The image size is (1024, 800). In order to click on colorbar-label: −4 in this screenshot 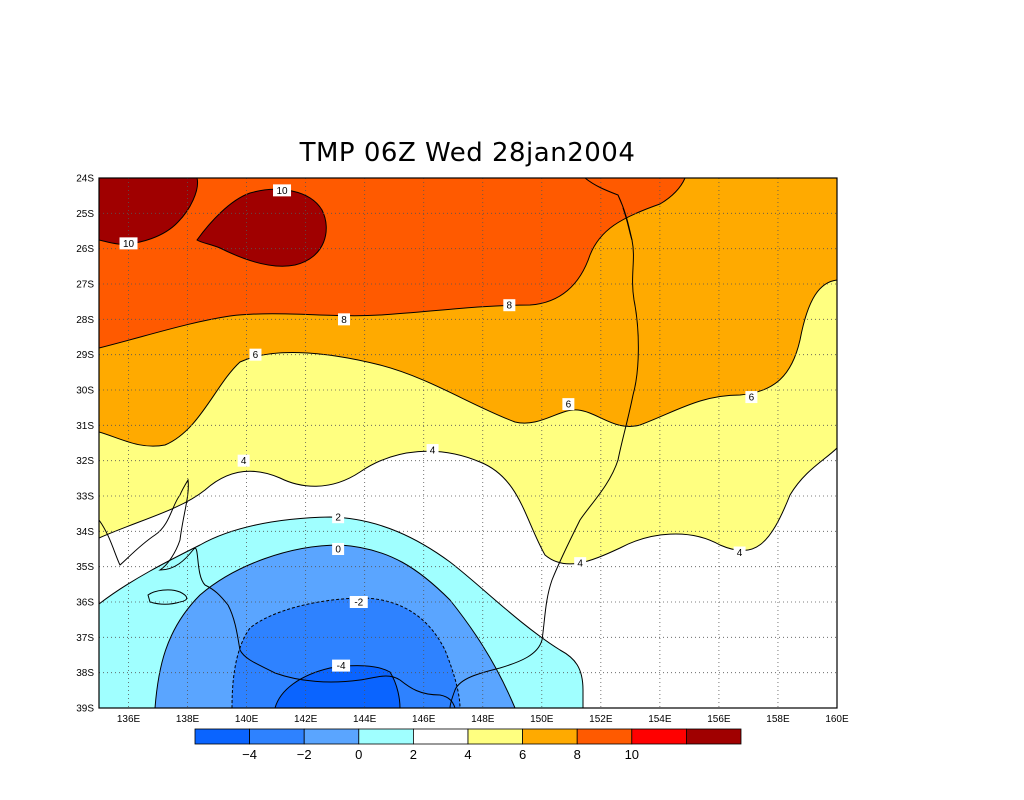, I will do `click(249, 754)`.